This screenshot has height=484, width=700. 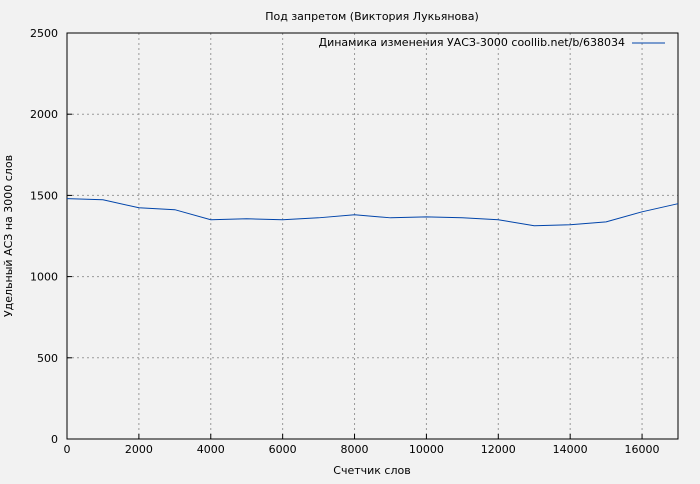 I want to click on y-tick-label: 500, so click(x=47, y=358).